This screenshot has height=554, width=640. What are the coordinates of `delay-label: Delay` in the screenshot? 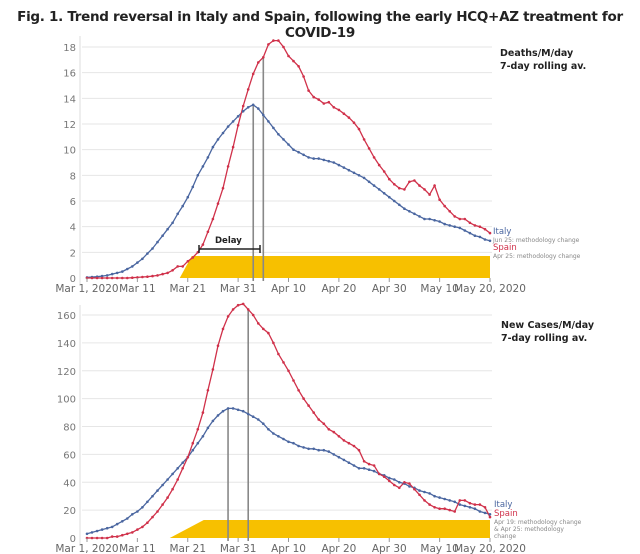 It's located at (228, 241).